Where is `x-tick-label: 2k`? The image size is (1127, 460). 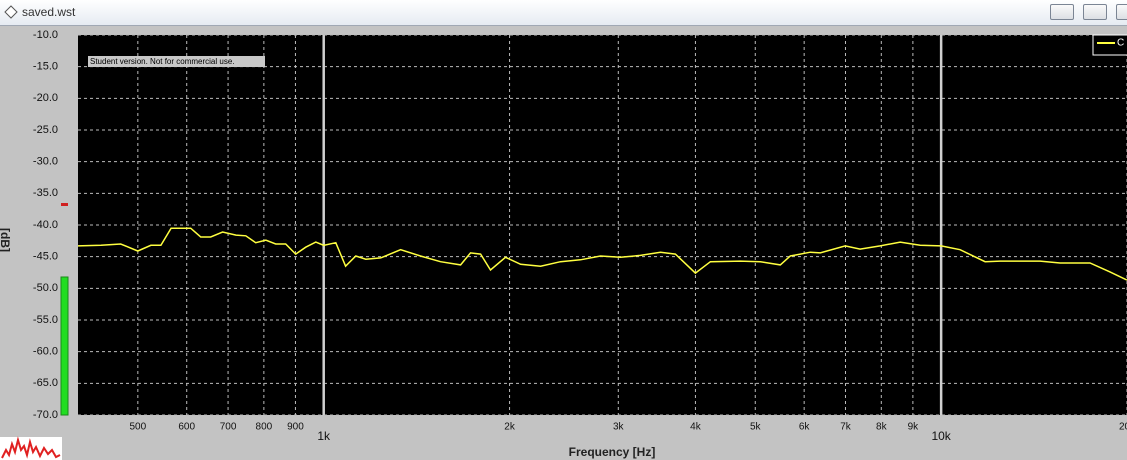 x-tick-label: 2k is located at coordinates (510, 427).